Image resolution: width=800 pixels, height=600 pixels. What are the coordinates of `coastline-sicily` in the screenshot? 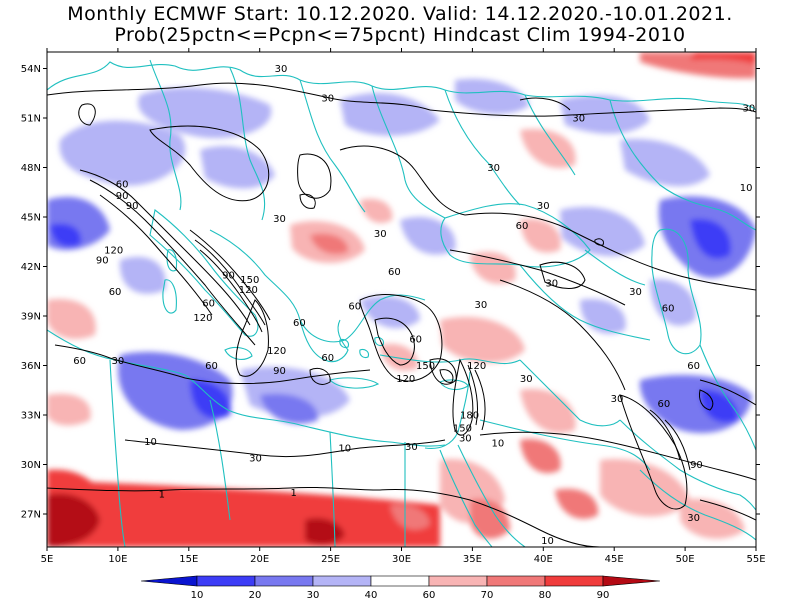 It's located at (238, 353).